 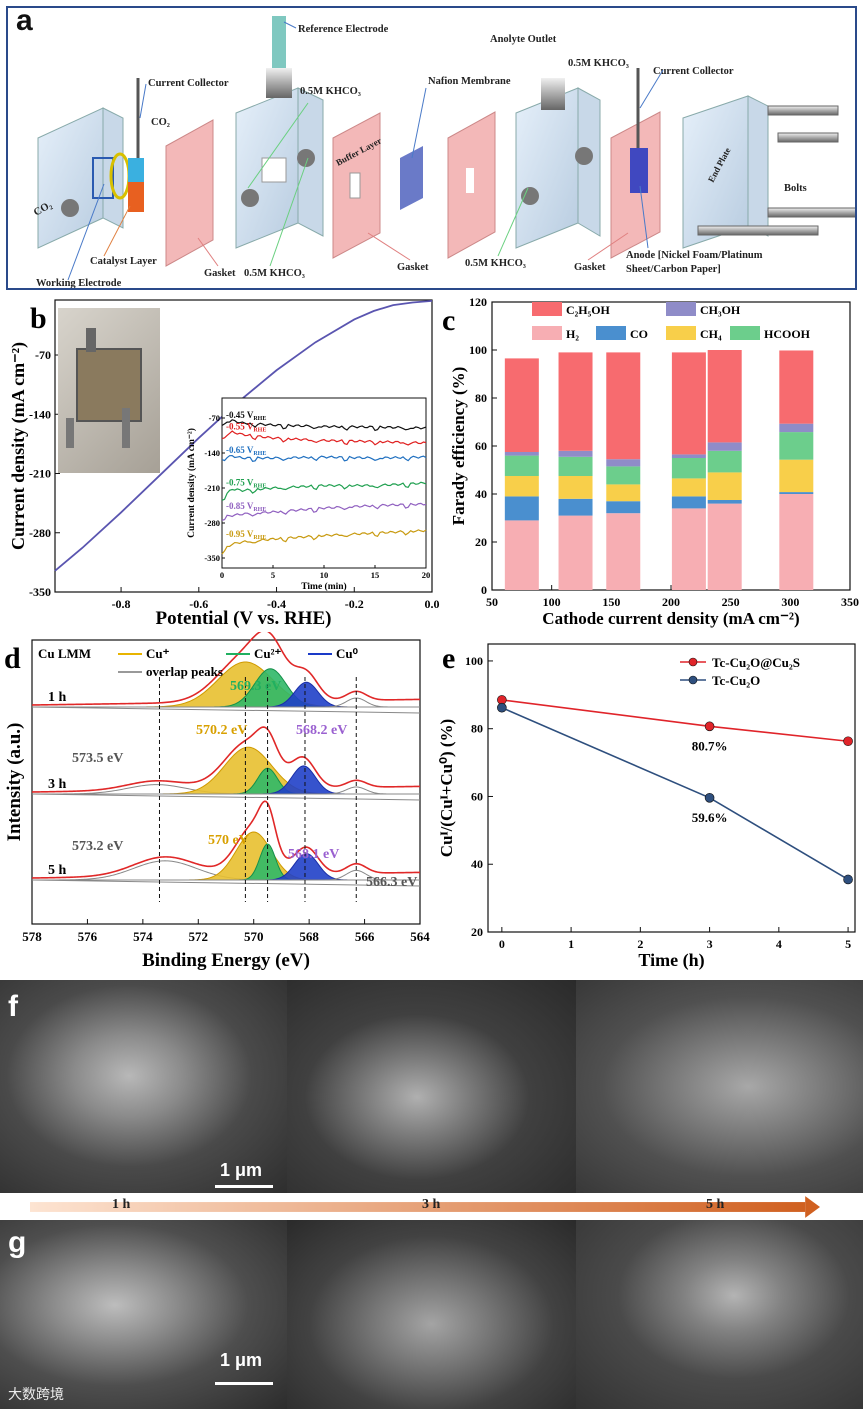 I want to click on trace-label: 1 h, so click(x=57, y=697).